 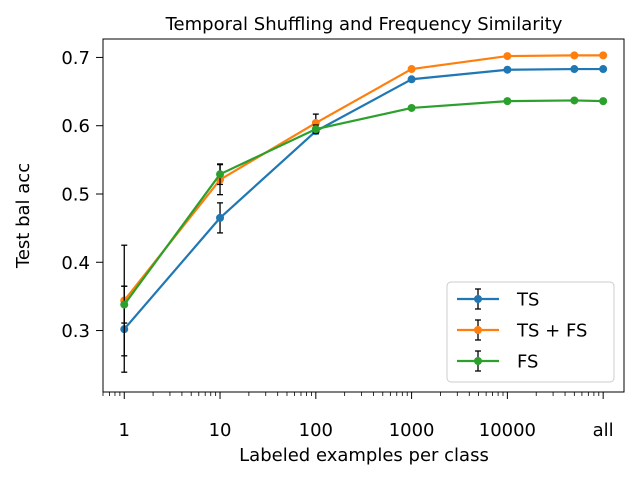 What do you see at coordinates (551, 331) in the screenshot?
I see `legend-label-1: TS + FS` at bounding box center [551, 331].